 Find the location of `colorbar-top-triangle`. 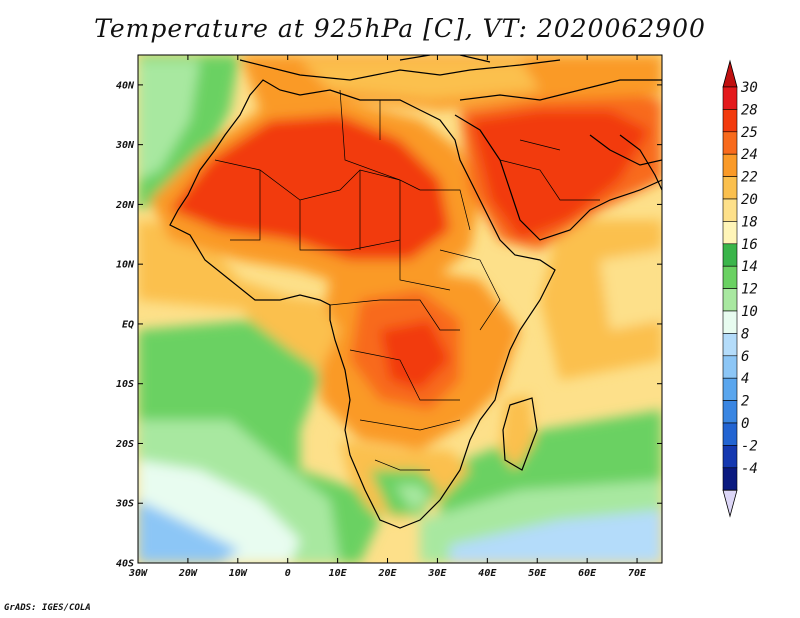

colorbar-top-triangle is located at coordinates (730, 73).